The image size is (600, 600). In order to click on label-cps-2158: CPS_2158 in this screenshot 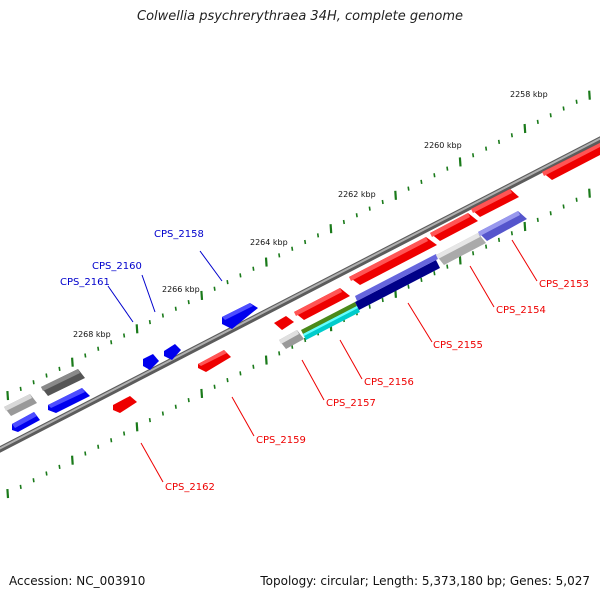, I will do `click(179, 234)`.